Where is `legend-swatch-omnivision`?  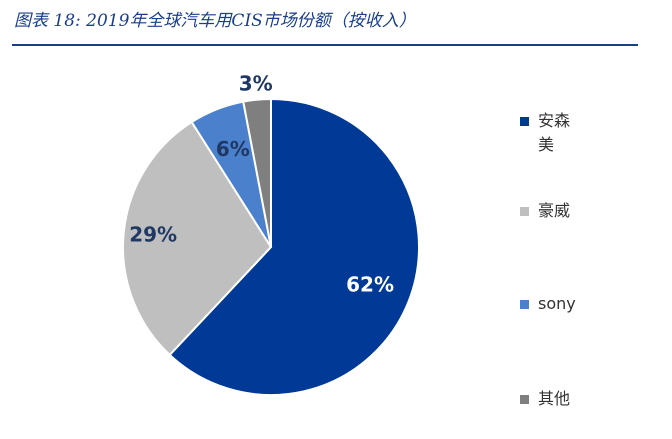 legend-swatch-omnivision is located at coordinates (524, 211).